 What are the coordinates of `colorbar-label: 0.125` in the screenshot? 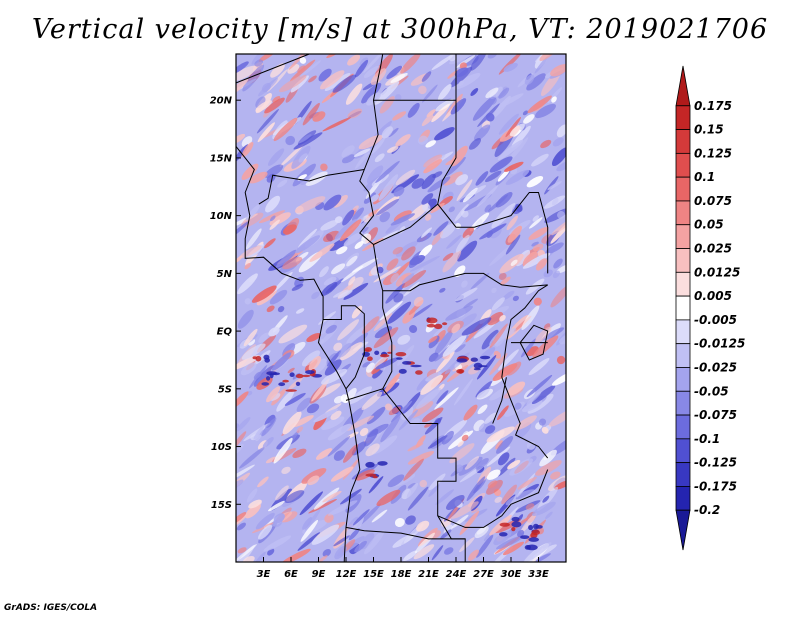 It's located at (713, 153).